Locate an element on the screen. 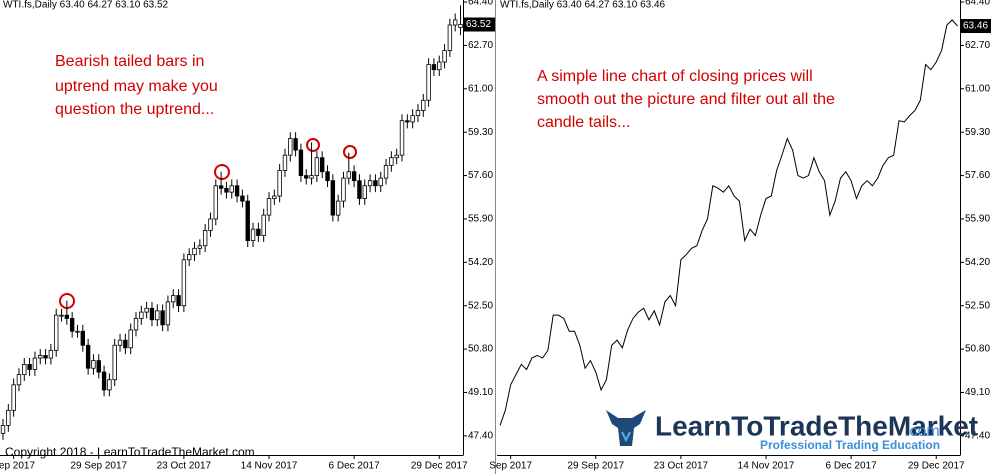 The image size is (991, 474). y-tick-label: 61.00 is located at coordinates (977, 88).